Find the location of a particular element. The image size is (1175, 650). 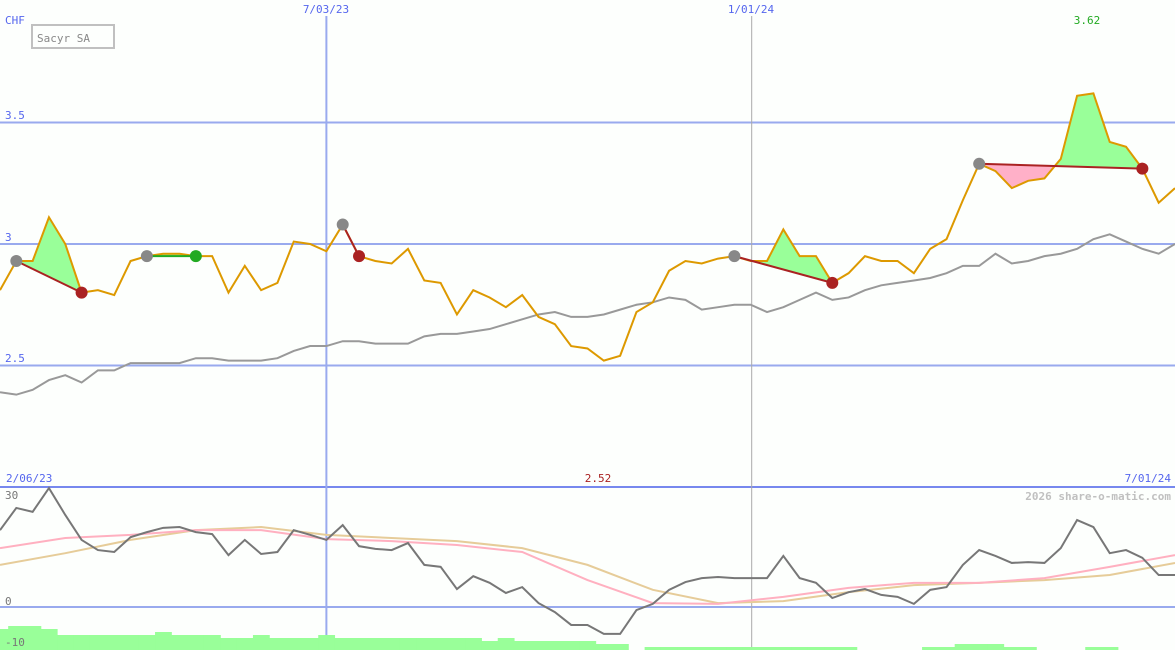

osc-fast-line is located at coordinates (587, 567).